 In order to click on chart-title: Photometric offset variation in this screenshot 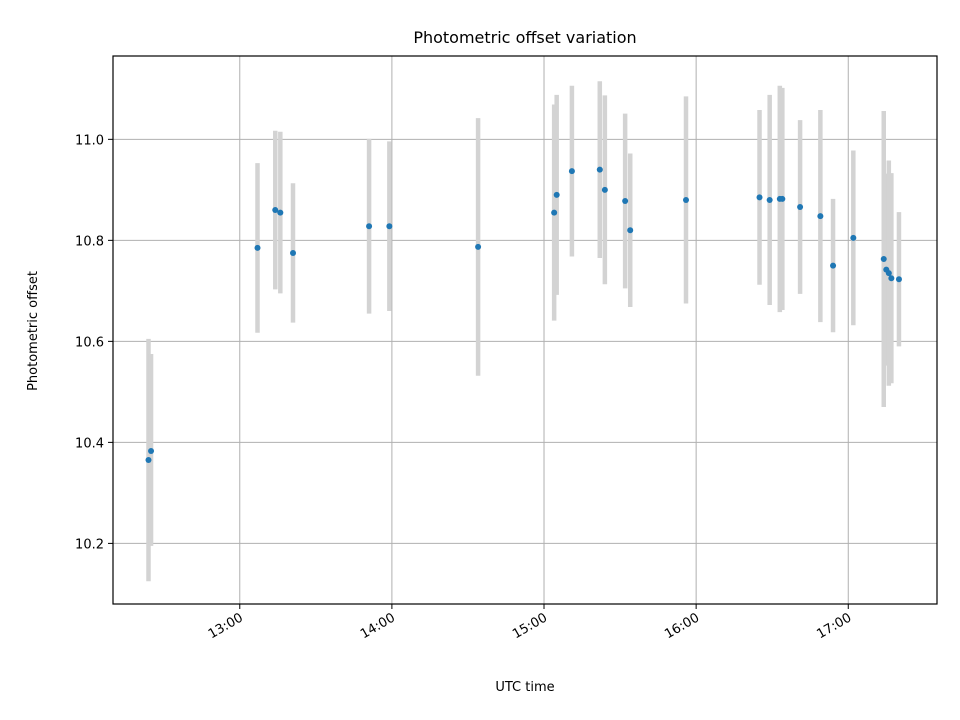, I will do `click(524, 37)`.